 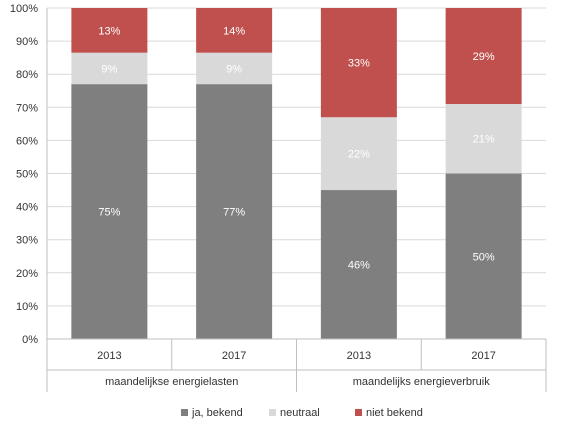 What do you see at coordinates (421, 382) in the screenshot?
I see `x-group-label: maandelijks energieverbruik` at bounding box center [421, 382].